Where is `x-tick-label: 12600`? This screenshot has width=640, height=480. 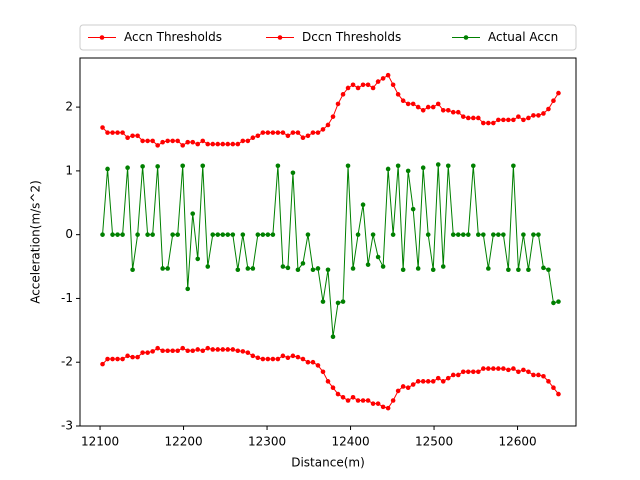 x-tick-label: 12600 is located at coordinates (517, 442).